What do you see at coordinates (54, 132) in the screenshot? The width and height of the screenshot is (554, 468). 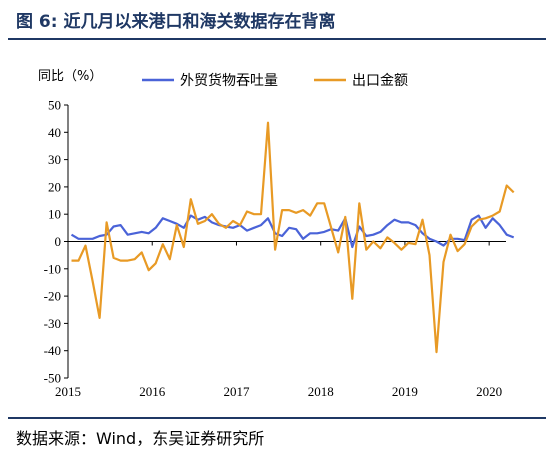 I see `y-tick-label: 40` at bounding box center [54, 132].